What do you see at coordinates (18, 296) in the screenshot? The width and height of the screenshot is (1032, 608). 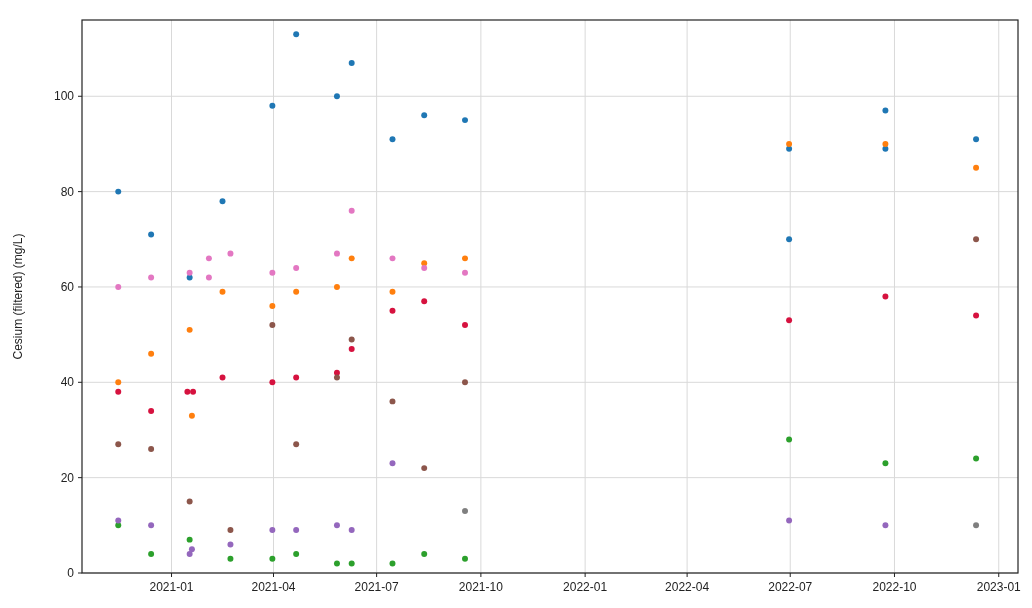 I see `y-axis-title: Cesium (filtered) (mg/L)` at bounding box center [18, 296].